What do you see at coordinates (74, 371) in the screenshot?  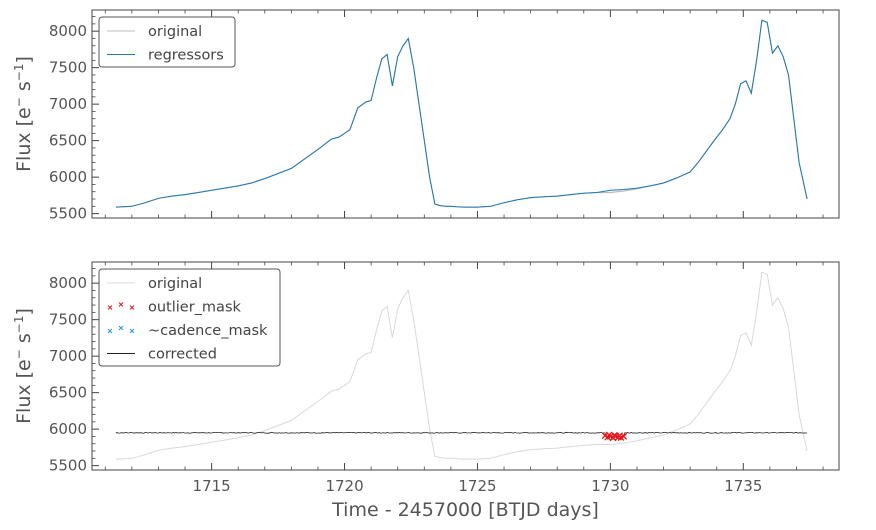 I see `bottom-y-ticks: 5500 6000 6500 7000 7500 8000` at bounding box center [74, 371].